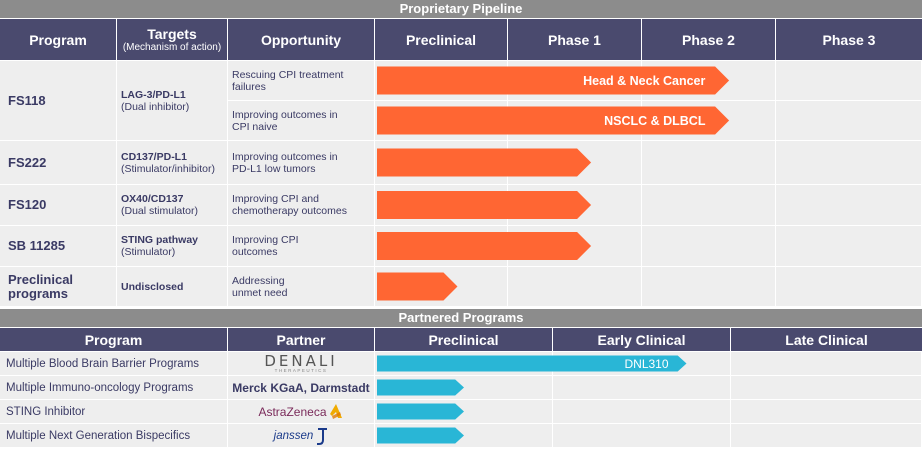 The height and width of the screenshot is (450, 922). What do you see at coordinates (113, 411) in the screenshot?
I see `pp-program-sting: STING Inhibitor` at bounding box center [113, 411].